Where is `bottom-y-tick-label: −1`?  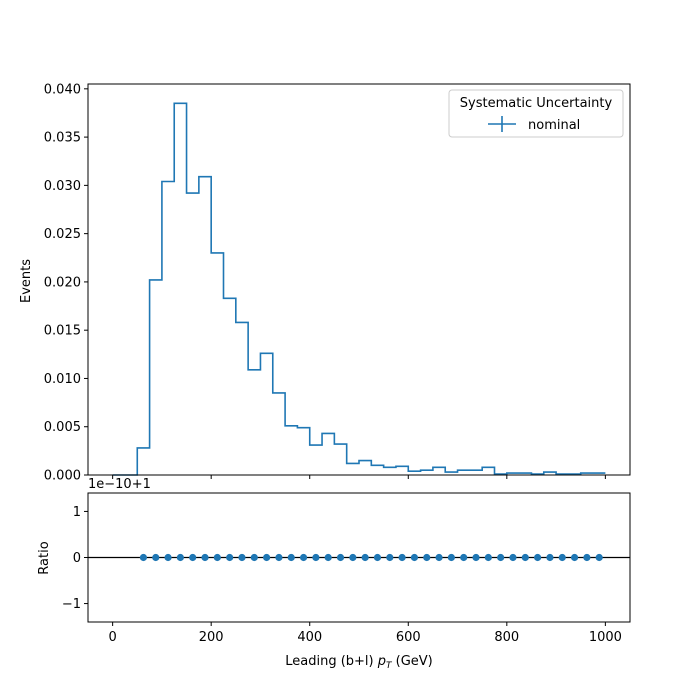
bottom-y-tick-label: −1 is located at coordinates (71, 604).